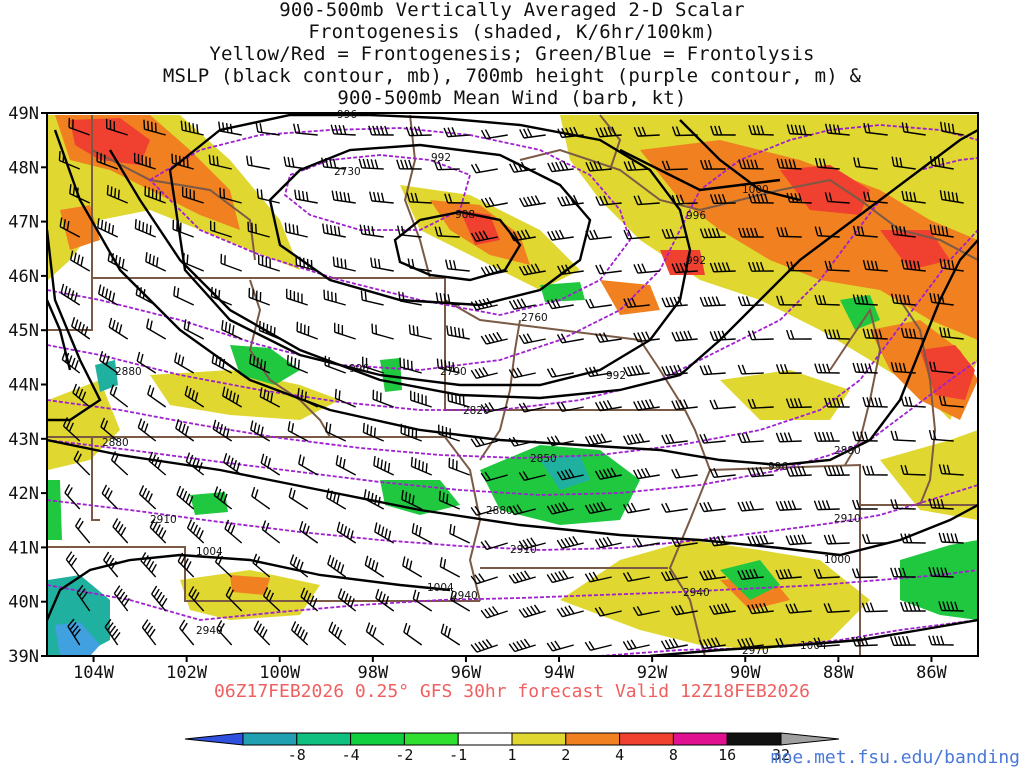 The height and width of the screenshot is (768, 1024). What do you see at coordinates (696, 216) in the screenshot?
I see `mslp-label: 996` at bounding box center [696, 216].